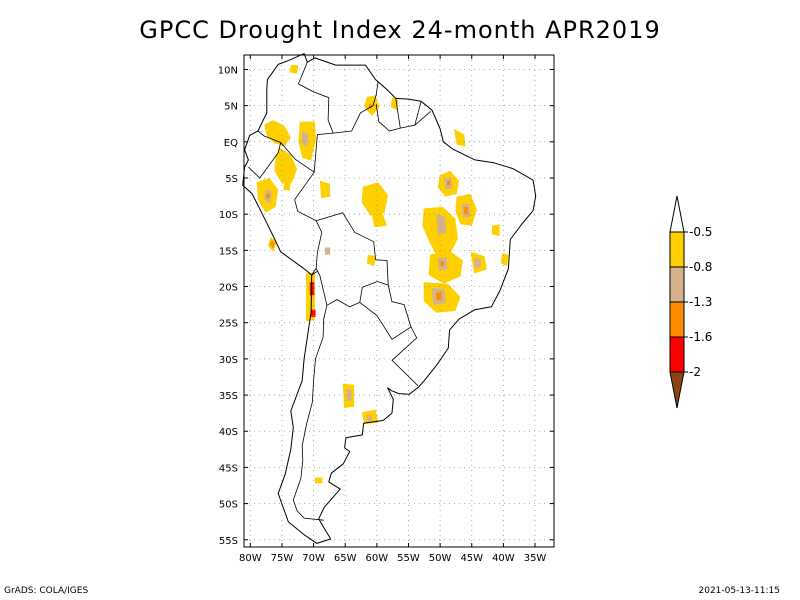  I want to click on lat-tick-label: 40S, so click(228, 432).